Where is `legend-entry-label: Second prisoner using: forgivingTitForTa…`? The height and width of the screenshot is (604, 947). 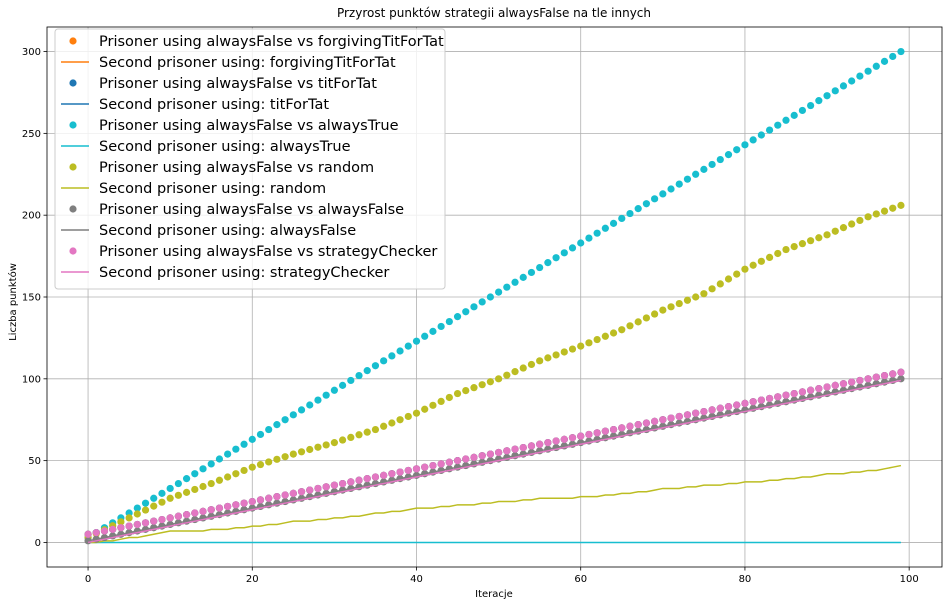
legend-entry-label: Second prisoner using: forgivingTitForTa… is located at coordinates (247, 63).